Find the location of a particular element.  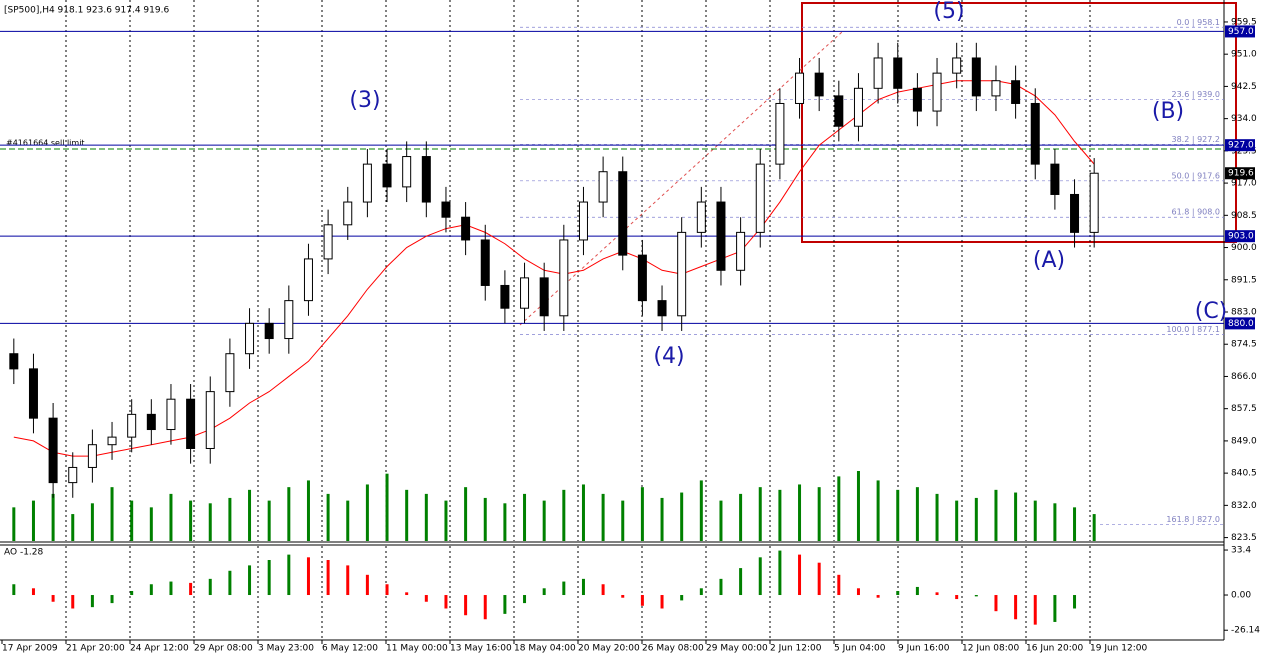

fib-label: 100.0 | 877.1 is located at coordinates (1193, 329).